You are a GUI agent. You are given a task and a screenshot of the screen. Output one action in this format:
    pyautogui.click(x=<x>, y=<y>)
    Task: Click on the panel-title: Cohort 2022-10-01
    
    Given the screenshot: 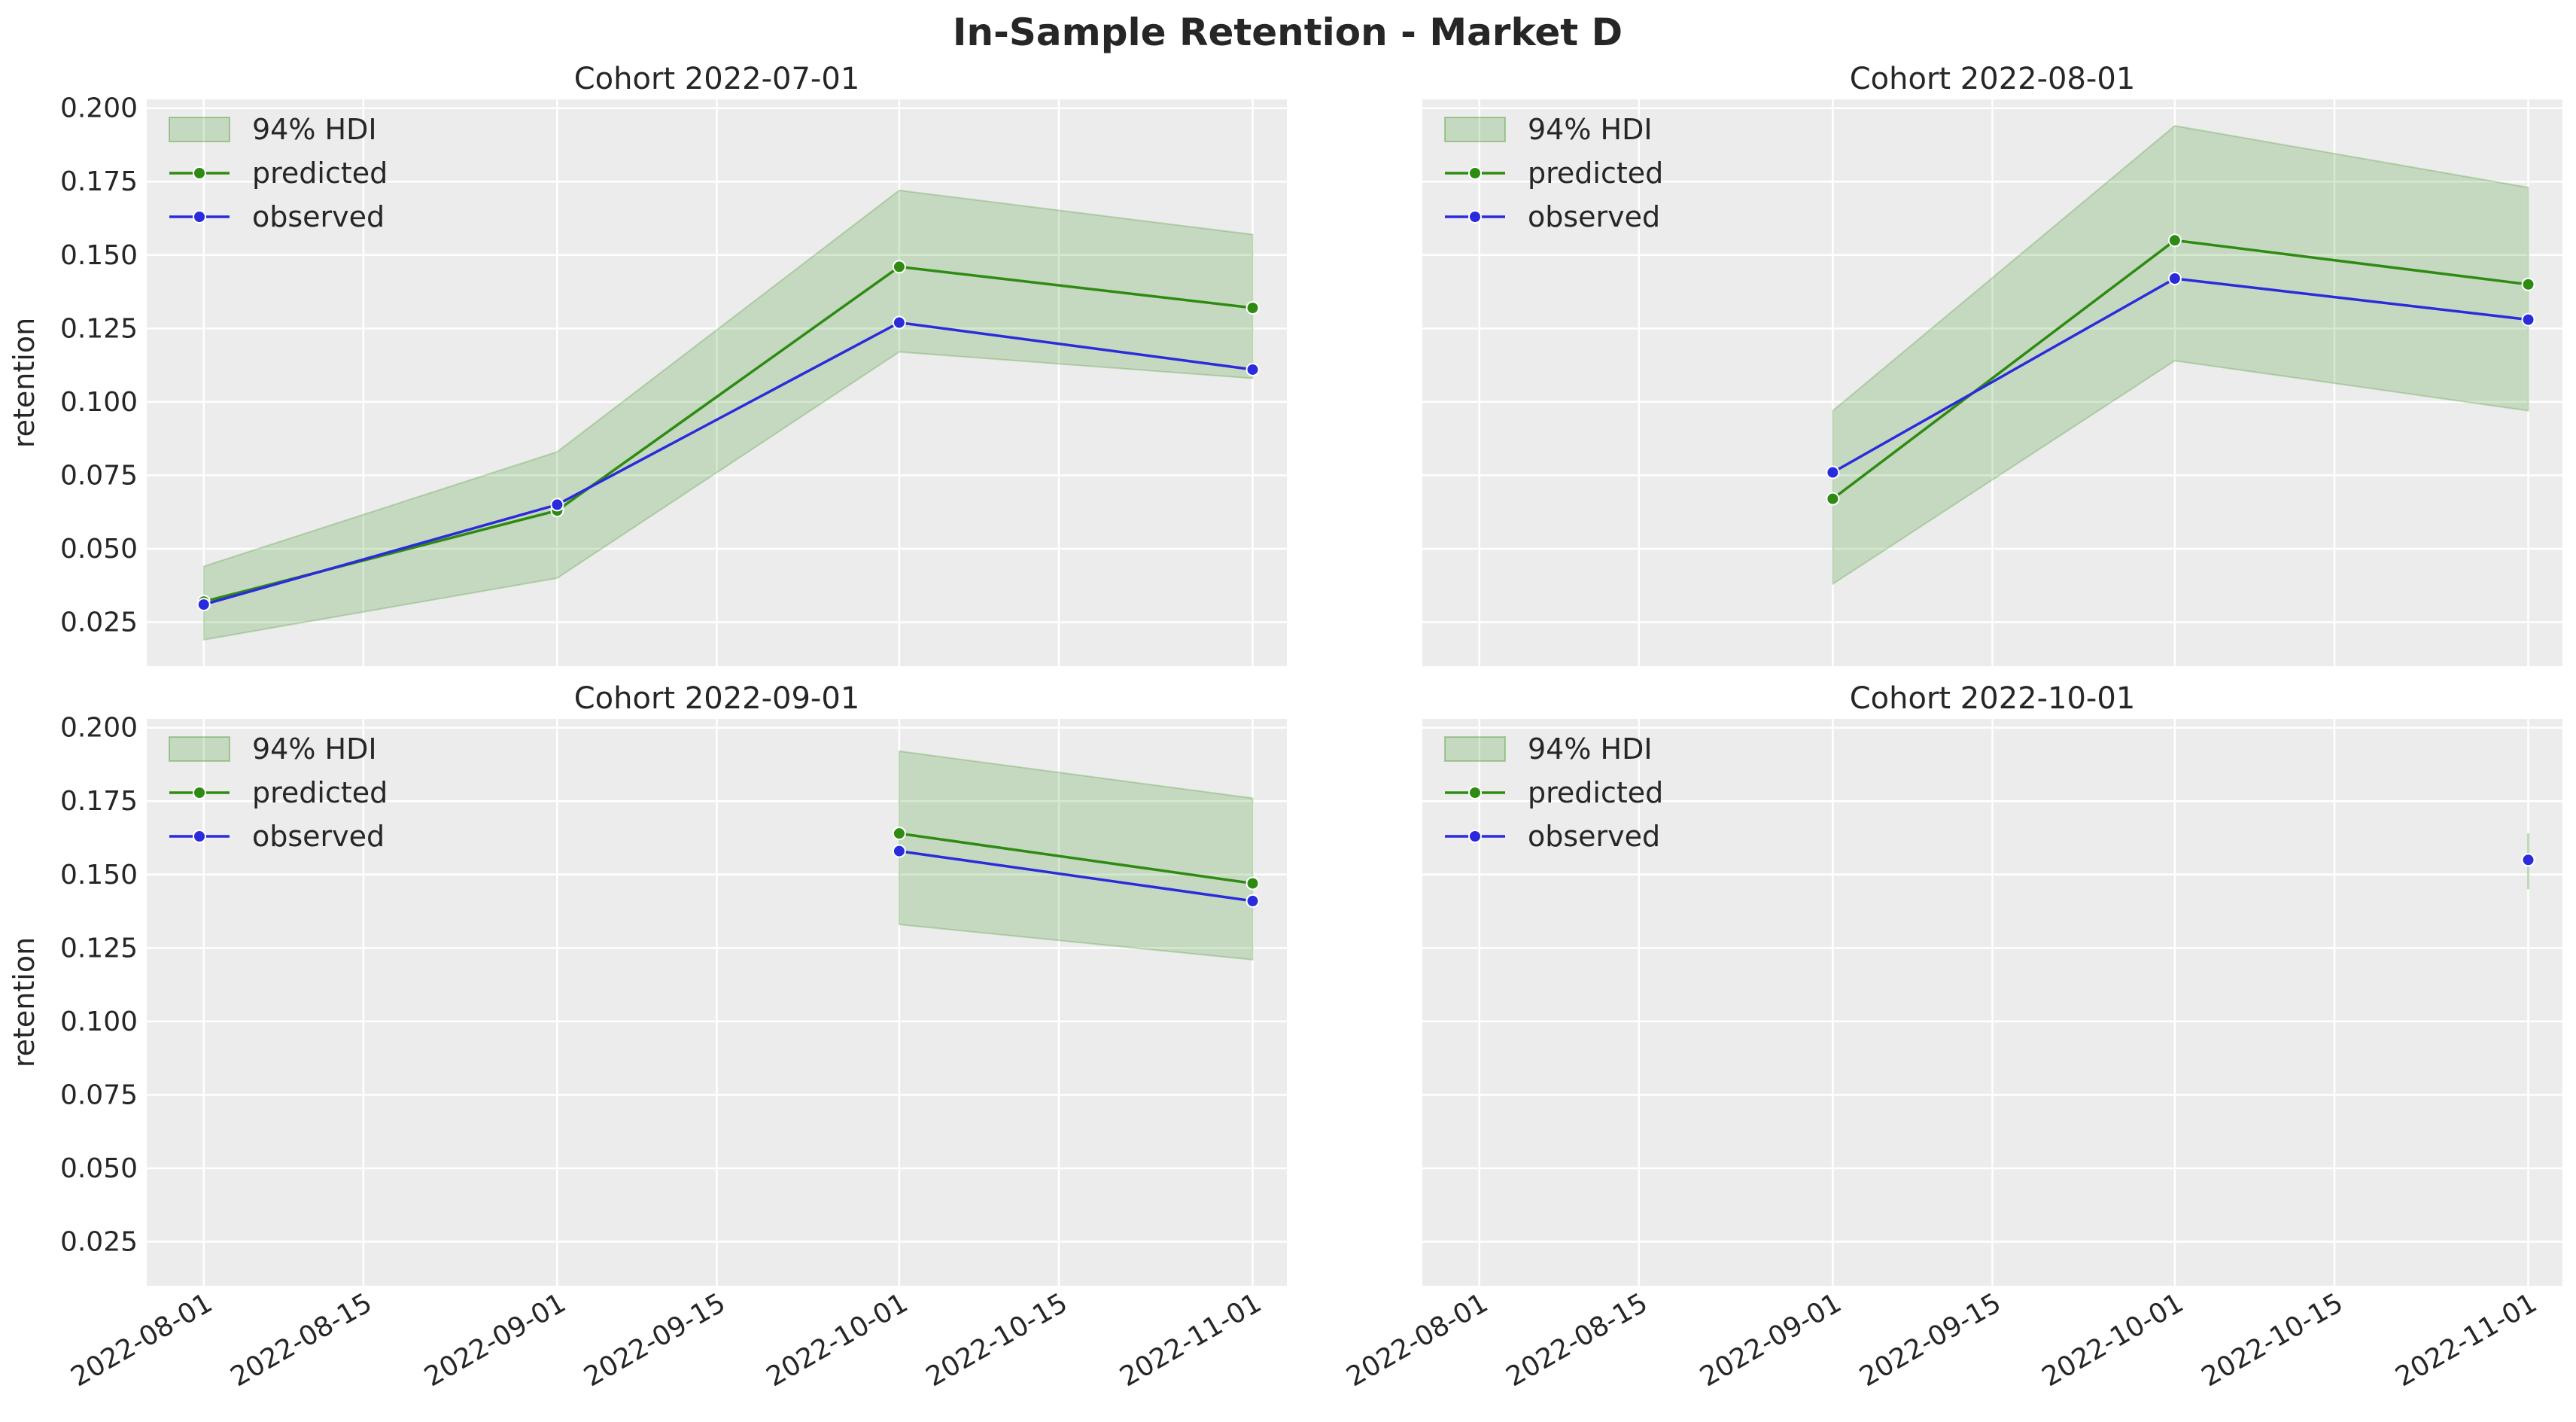 What is the action you would take?
    pyautogui.click(x=1993, y=698)
    